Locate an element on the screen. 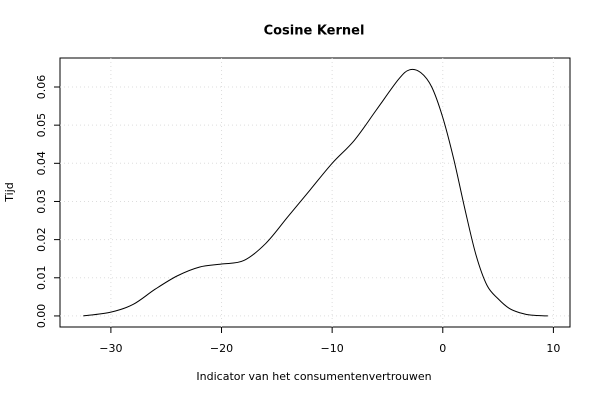  x-tick-label: −30 is located at coordinates (110, 348).